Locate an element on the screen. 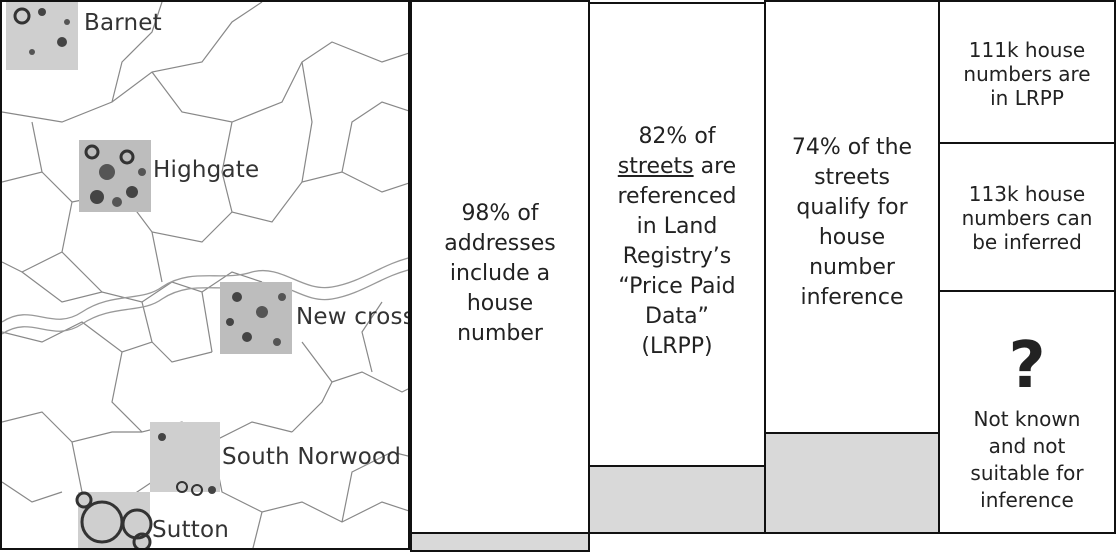 The image size is (1116, 552). box-inferred: 113k house numbers can be inferred is located at coordinates (1027, 217).